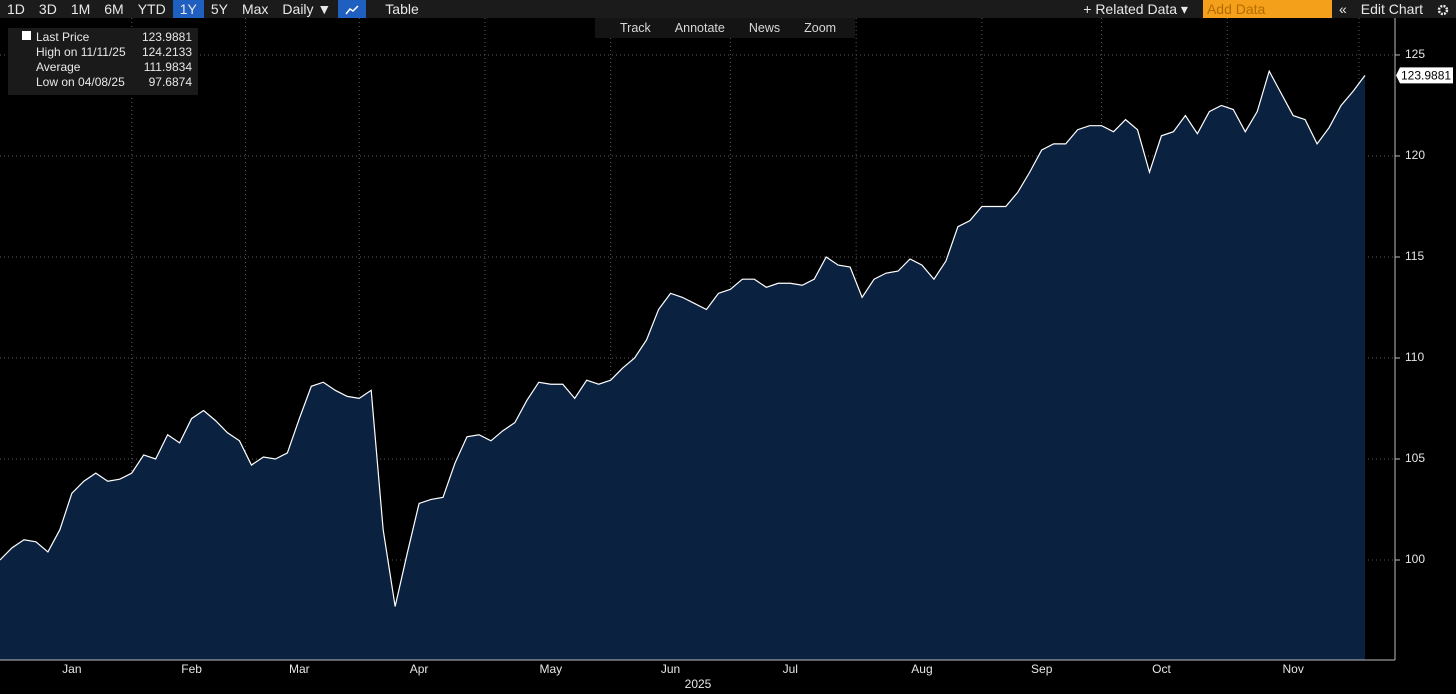 The image size is (1456, 694). I want to click on x-tick-label: Sep, so click(1042, 669).